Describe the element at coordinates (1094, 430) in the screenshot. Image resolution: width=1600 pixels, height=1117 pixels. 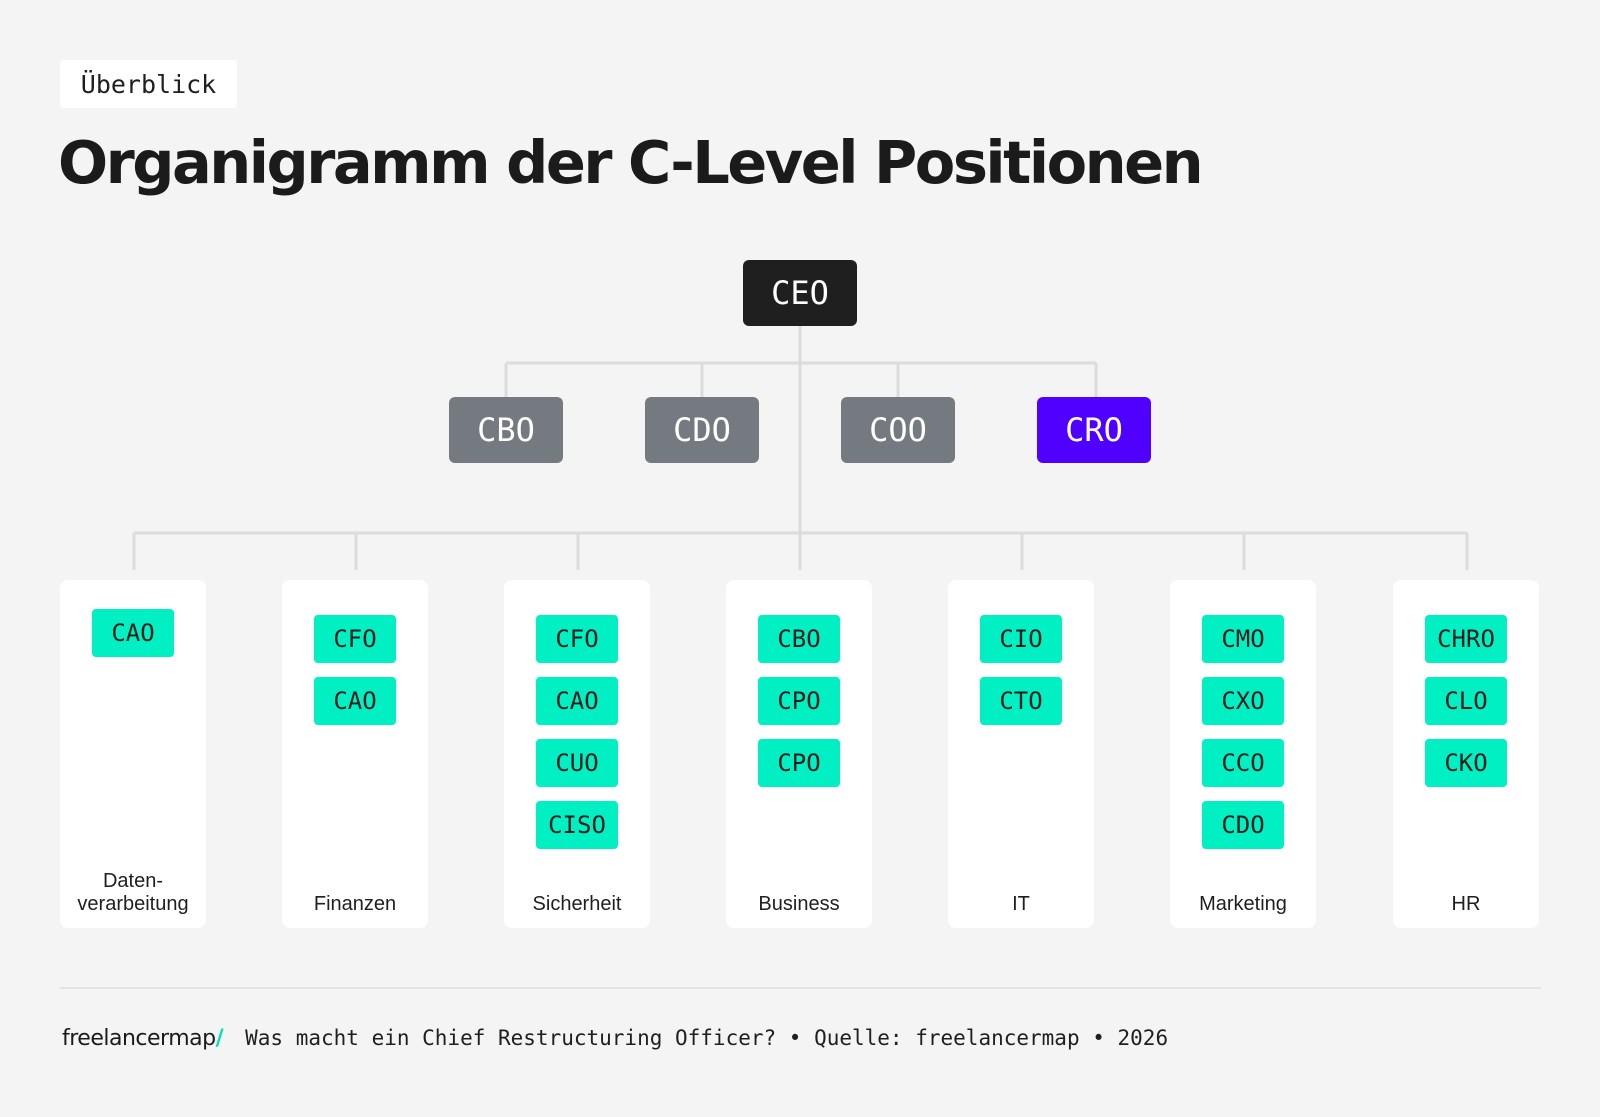
I see `cro-node: CRO` at that location.